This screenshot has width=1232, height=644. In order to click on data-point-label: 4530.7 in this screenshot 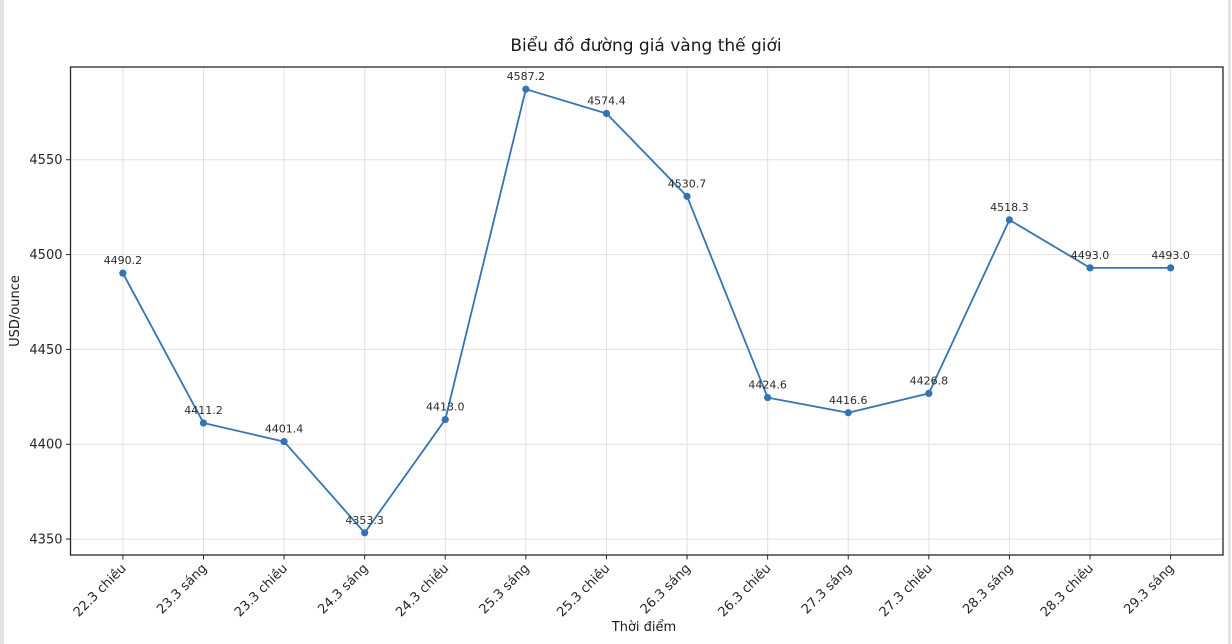, I will do `click(687, 183)`.